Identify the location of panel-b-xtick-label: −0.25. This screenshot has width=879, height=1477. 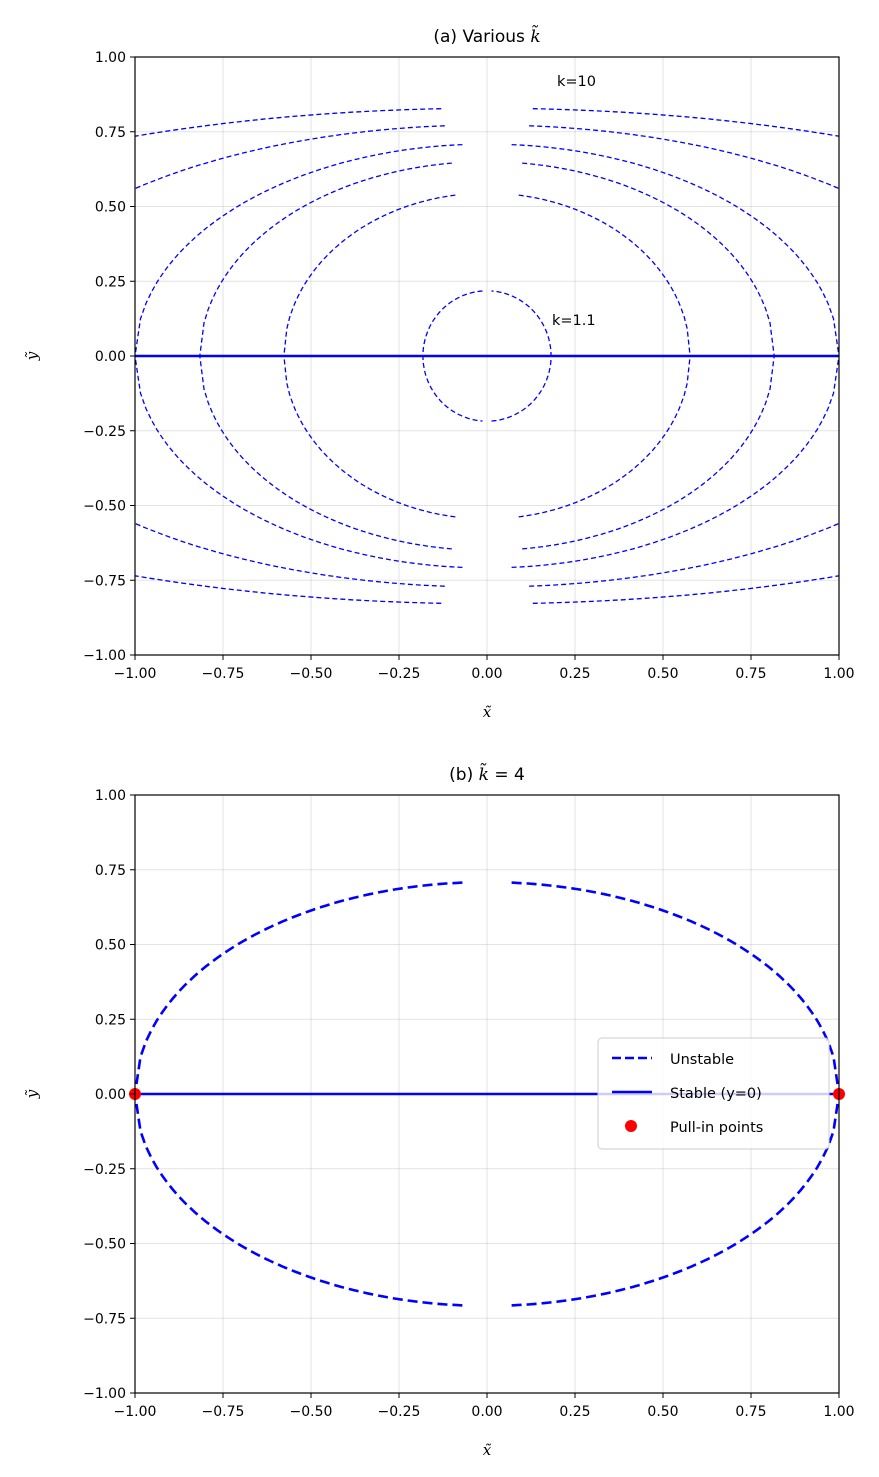
(399, 1412).